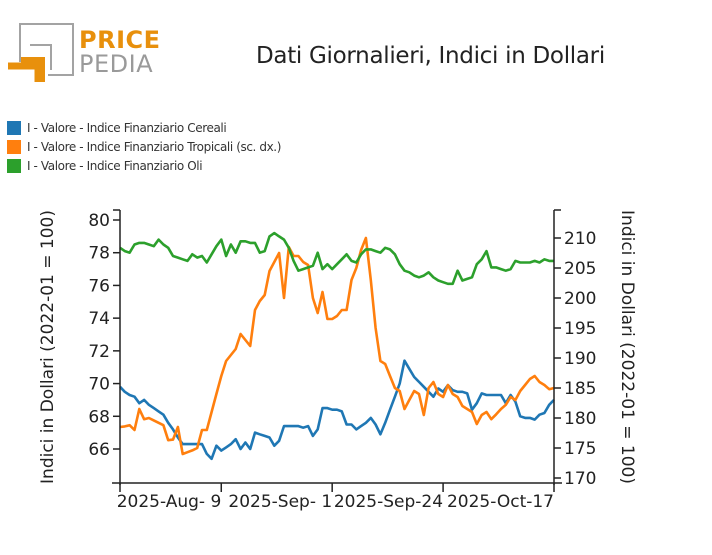 This screenshot has width=712, height=555. I want to click on y-right-tick-label: 190, so click(580, 359).